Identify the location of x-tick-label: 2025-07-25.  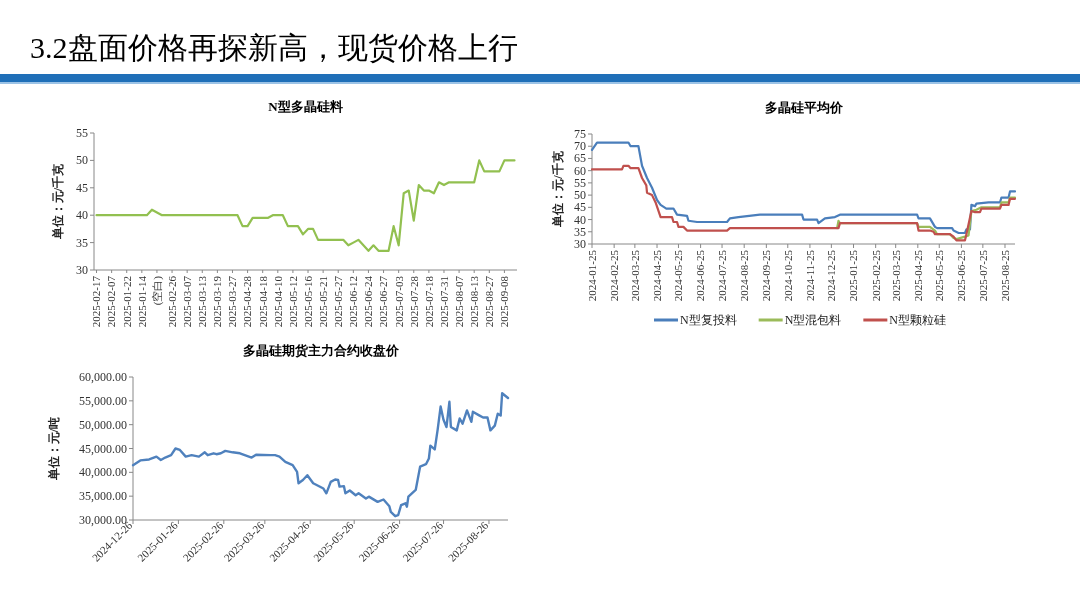
(982, 275).